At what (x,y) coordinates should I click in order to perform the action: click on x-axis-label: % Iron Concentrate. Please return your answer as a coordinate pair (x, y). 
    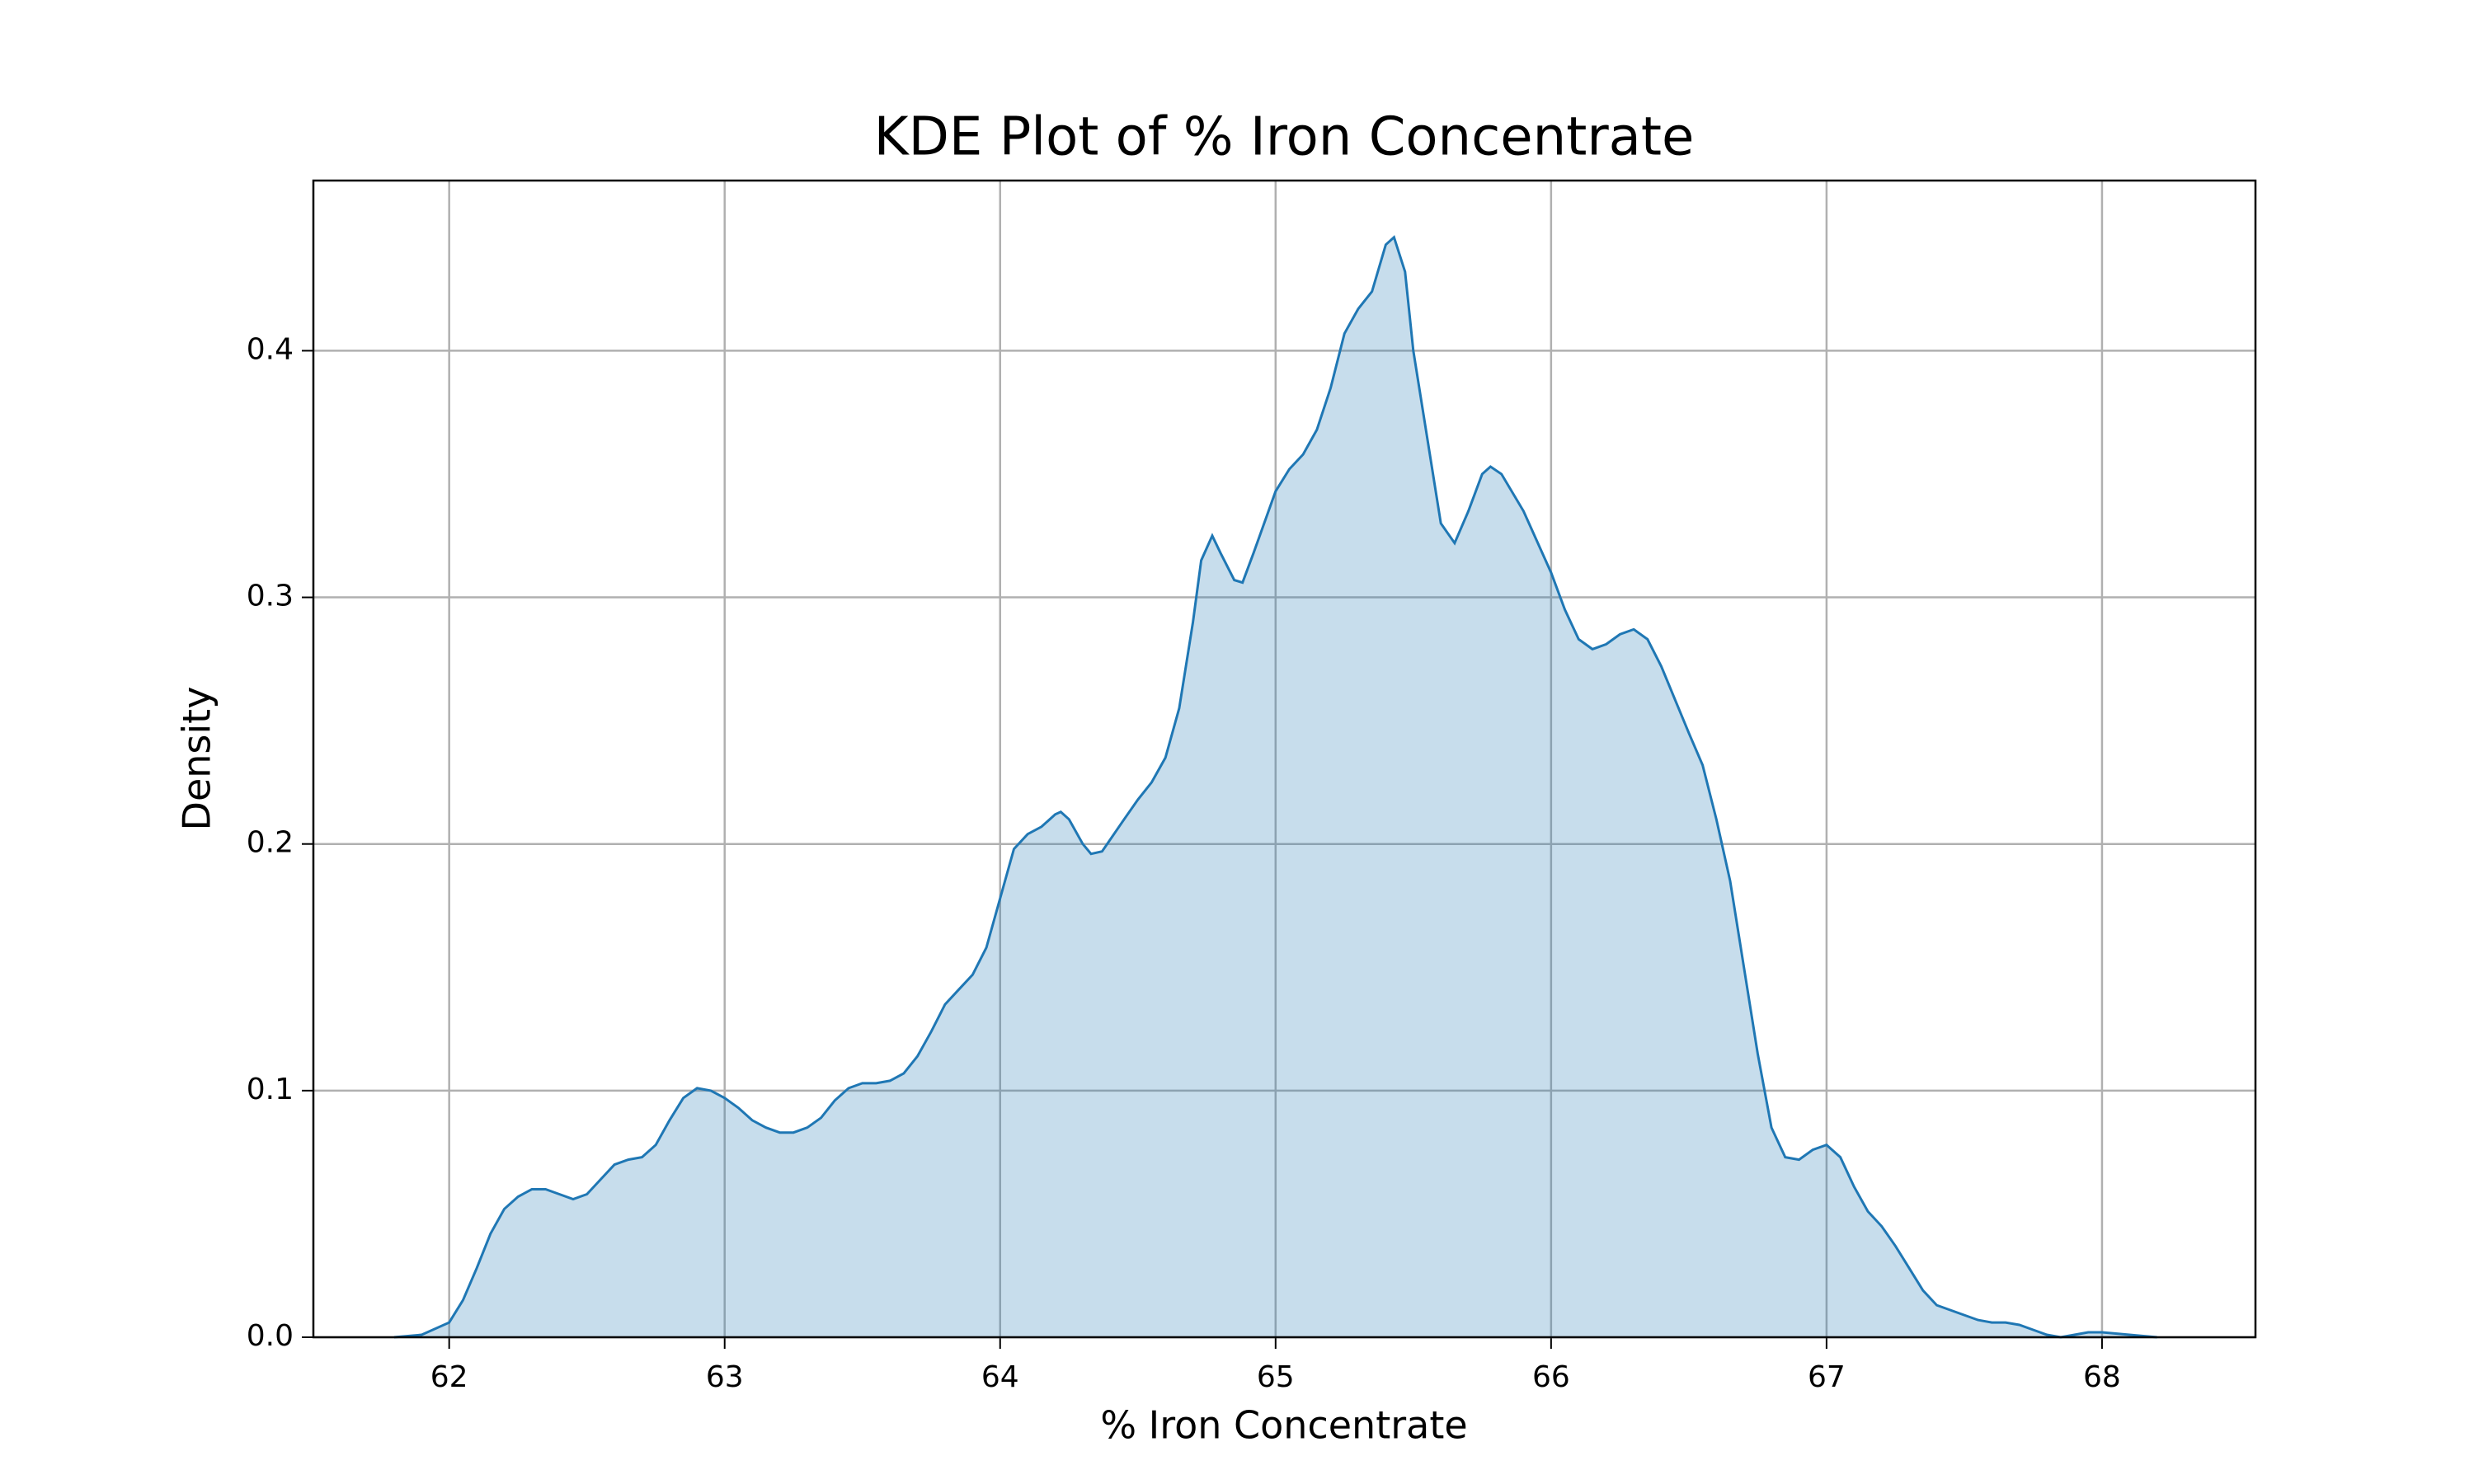
    Looking at the image, I should click on (1283, 1425).